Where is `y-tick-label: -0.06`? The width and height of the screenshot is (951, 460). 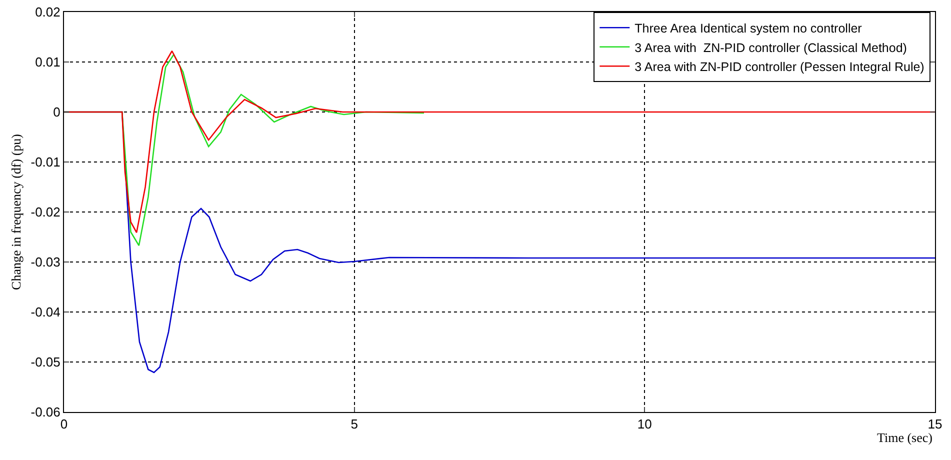 y-tick-label: -0.06 is located at coordinates (45, 412).